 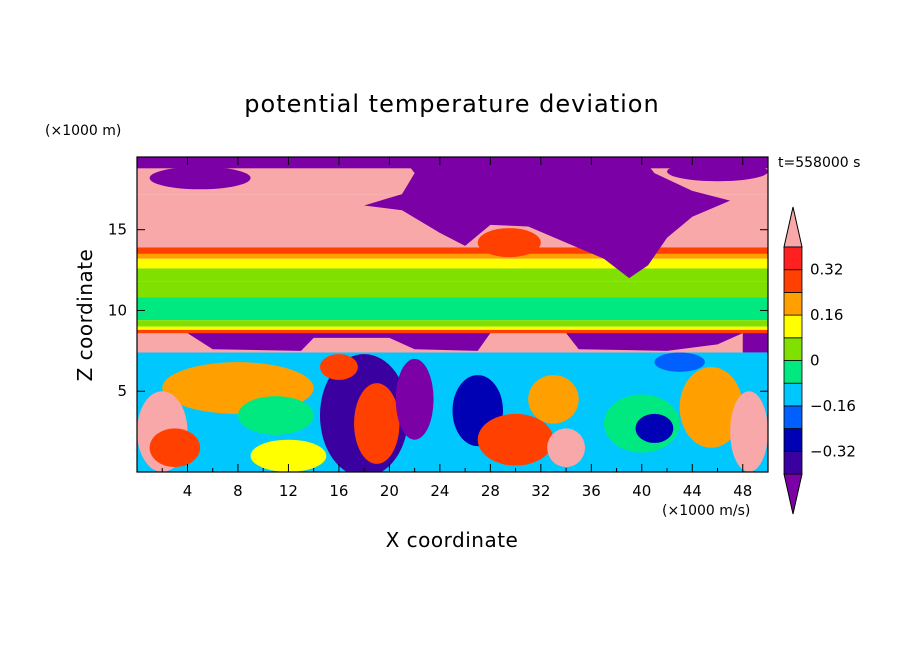 What do you see at coordinates (819, 163) in the screenshot?
I see `time-label: t=558000 s` at bounding box center [819, 163].